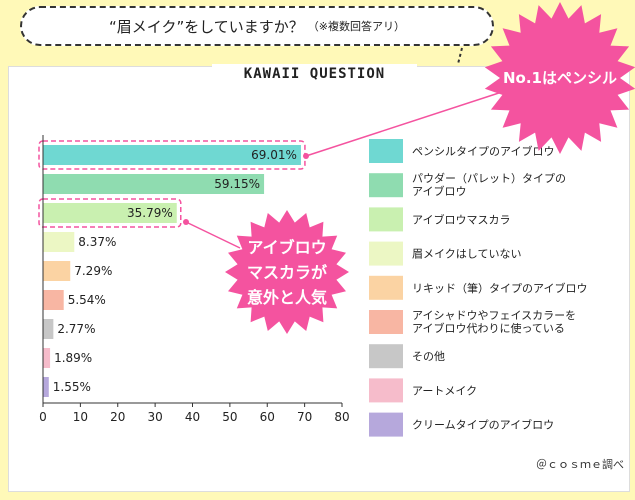  Describe the element at coordinates (314, 74) in the screenshot. I see `kawaii-question-badge: KAWAII QUESTION` at that location.